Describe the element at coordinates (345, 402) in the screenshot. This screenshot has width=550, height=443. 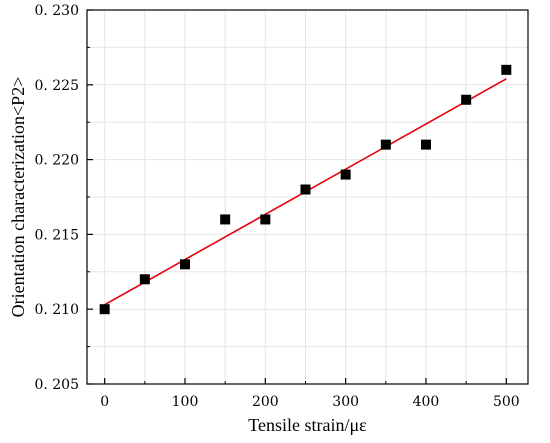
I see `x-tick-label: 300` at that location.